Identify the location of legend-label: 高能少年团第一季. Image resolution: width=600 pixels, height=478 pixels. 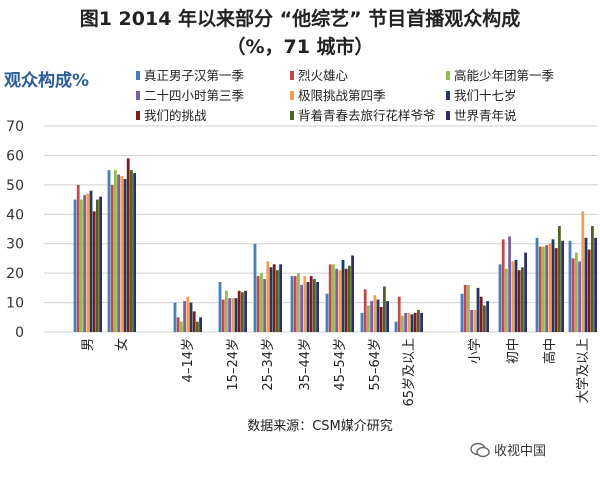
(504, 75).